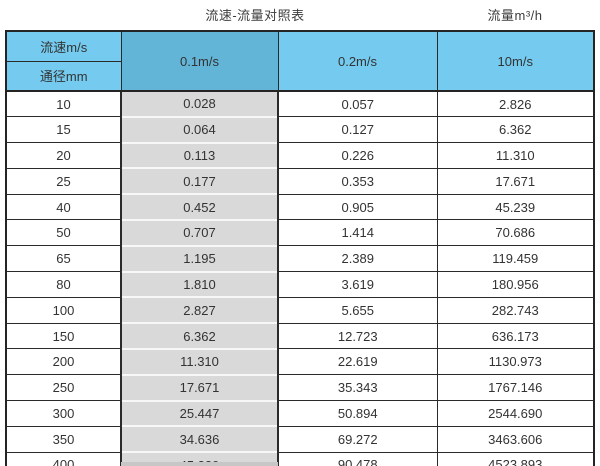 The image size is (600, 466). Describe the element at coordinates (63, 388) in the screenshot. I see `cell-diameter: 250` at that location.